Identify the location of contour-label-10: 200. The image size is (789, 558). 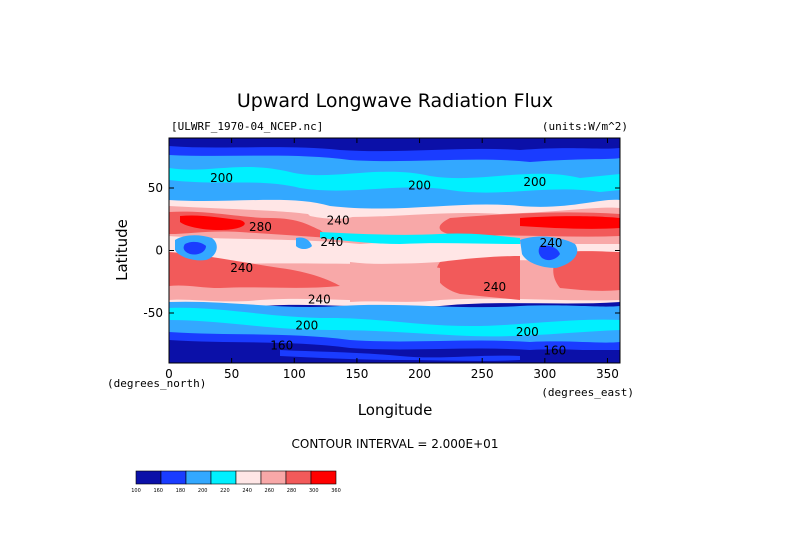
(306, 326).